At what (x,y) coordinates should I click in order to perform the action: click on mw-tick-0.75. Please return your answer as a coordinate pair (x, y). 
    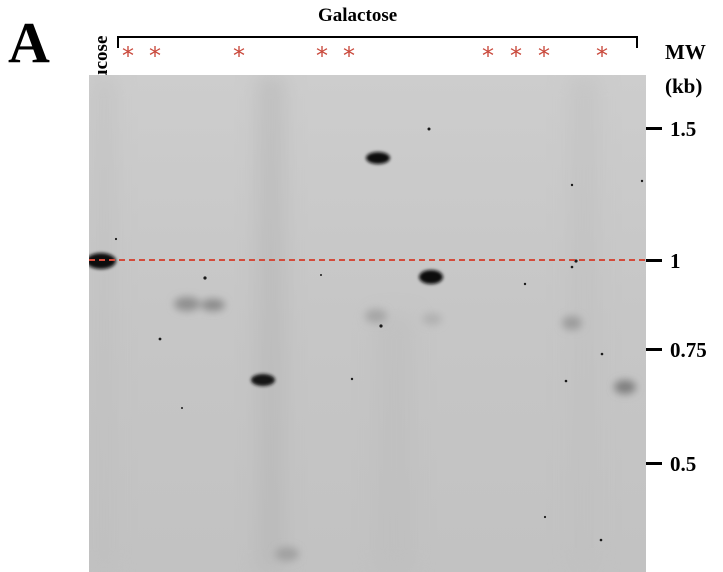
    Looking at the image, I should click on (654, 349).